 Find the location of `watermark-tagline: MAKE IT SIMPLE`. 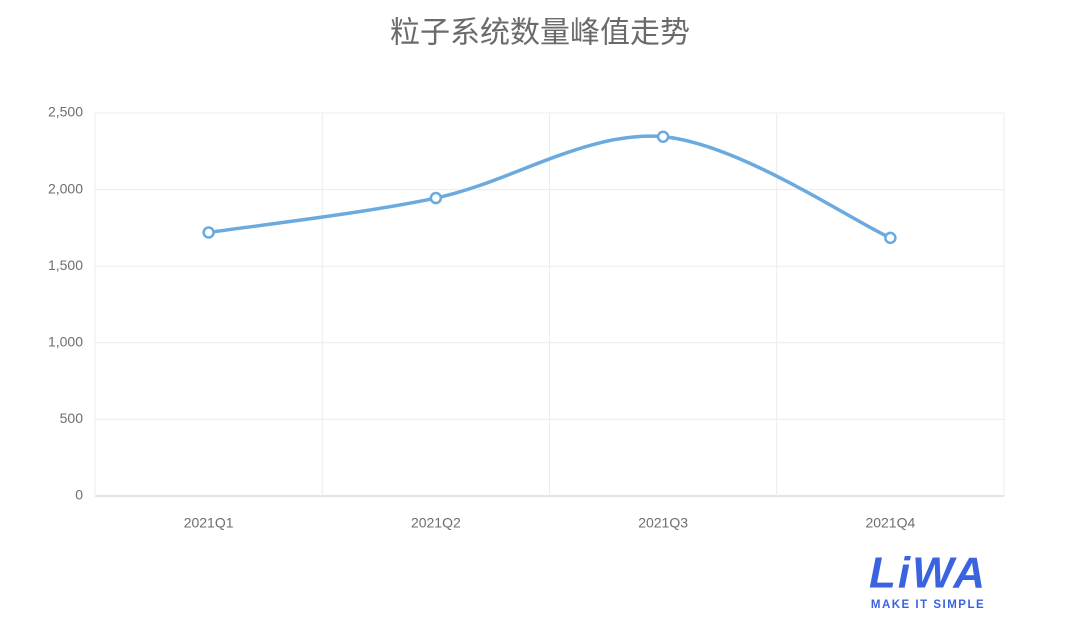

watermark-tagline: MAKE IT SIMPLE is located at coordinates (928, 605).